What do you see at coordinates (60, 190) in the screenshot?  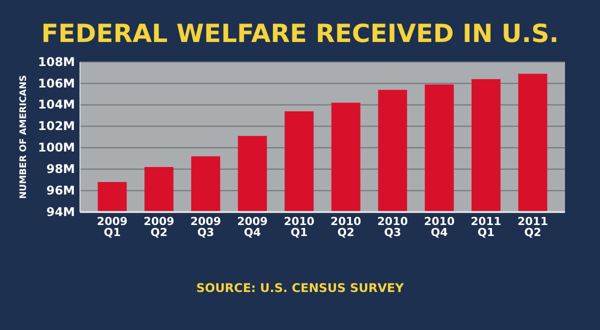 I see `y-tick-label: 96M` at bounding box center [60, 190].